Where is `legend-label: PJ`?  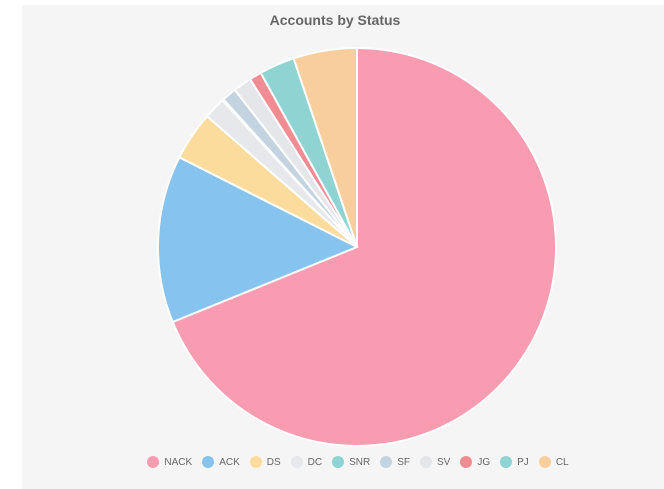
legend-label: PJ is located at coordinates (523, 462).